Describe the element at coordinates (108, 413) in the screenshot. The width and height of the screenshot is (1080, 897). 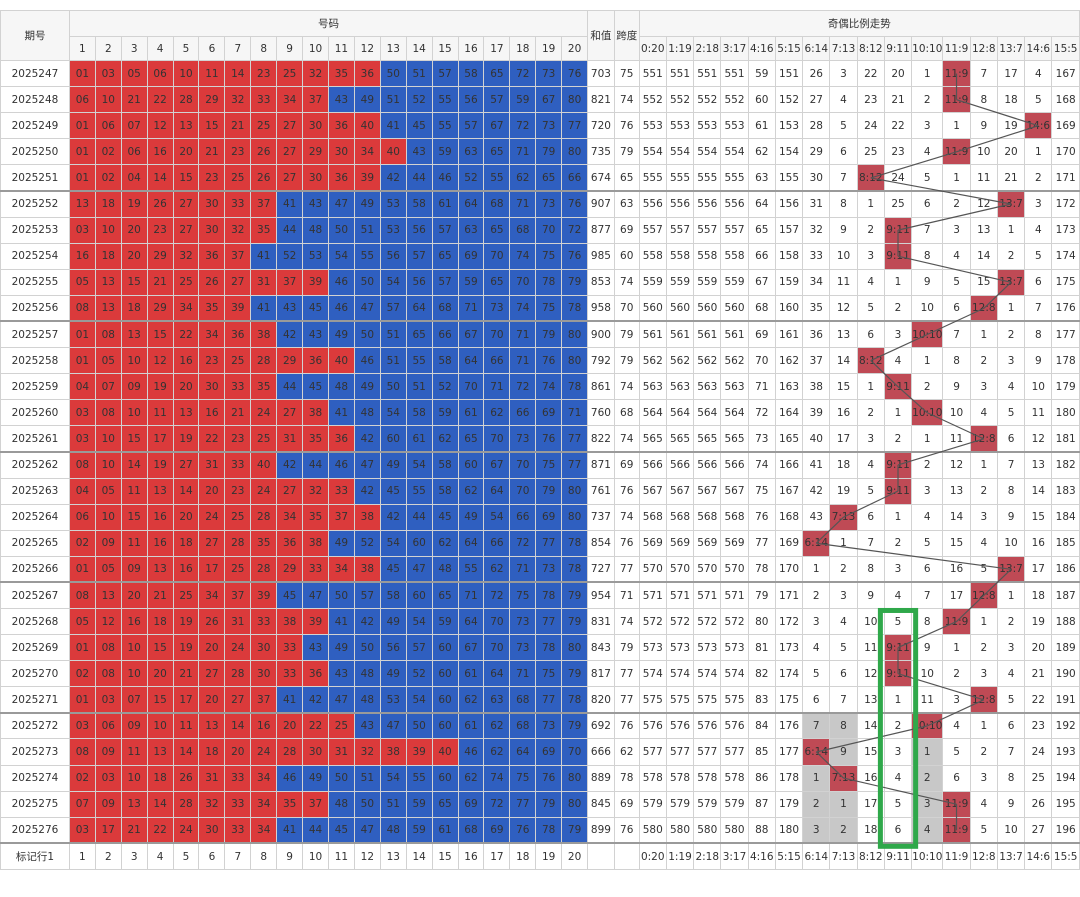
I see `drawn-number: 08` at that location.